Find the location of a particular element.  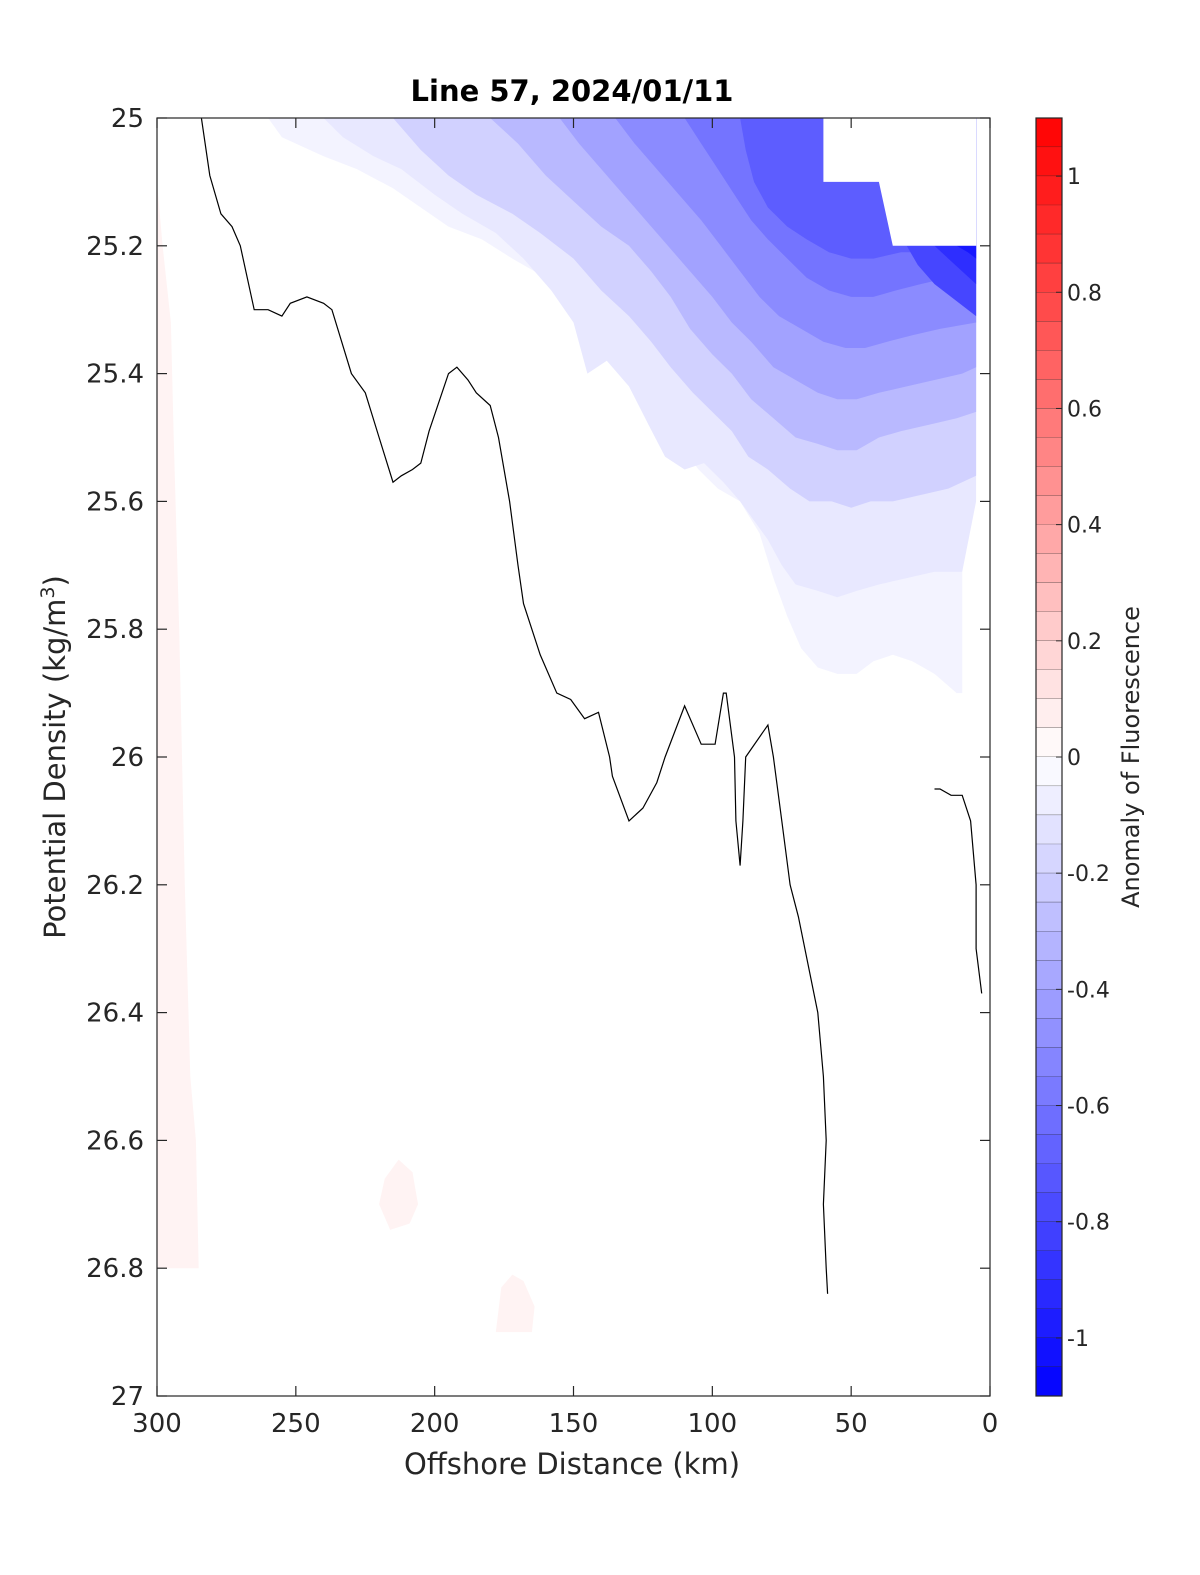

colorbar-tick-label: -0.4 is located at coordinates (1088, 990).